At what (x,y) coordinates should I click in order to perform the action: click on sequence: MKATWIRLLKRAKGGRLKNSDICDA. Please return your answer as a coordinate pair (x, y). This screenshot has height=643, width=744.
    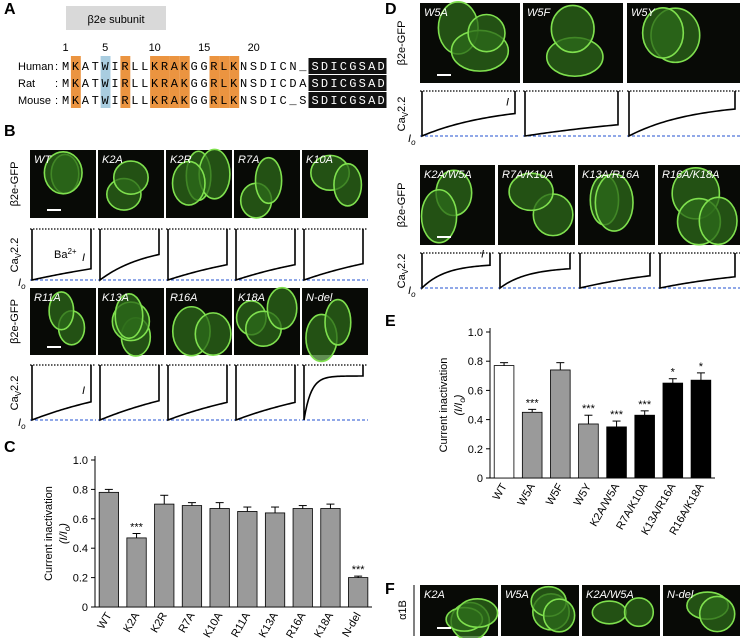
    Looking at the image, I should click on (184, 84).